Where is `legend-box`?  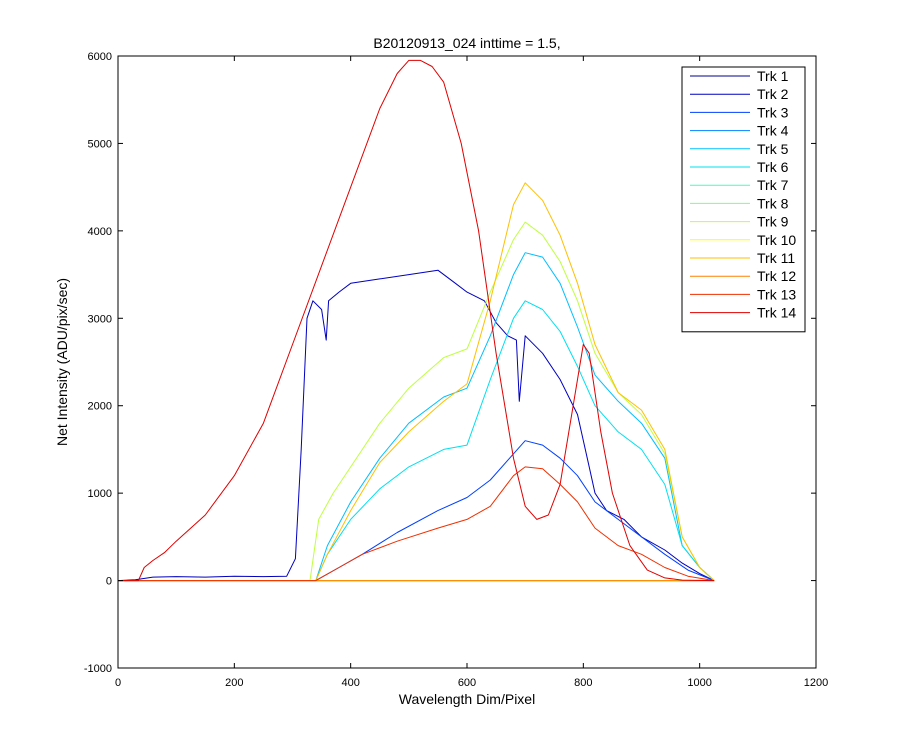 legend-box is located at coordinates (743, 199).